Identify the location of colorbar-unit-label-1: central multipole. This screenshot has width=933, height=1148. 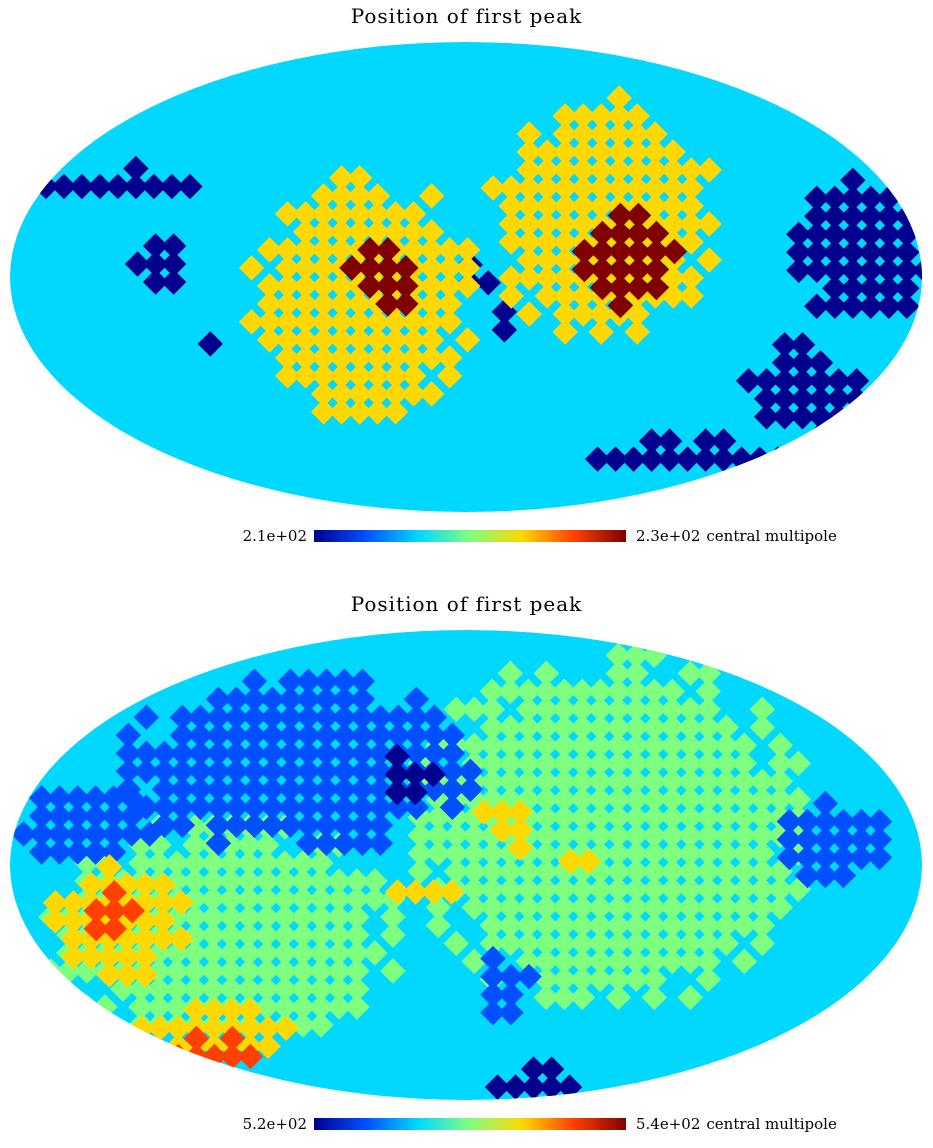
(771, 536).